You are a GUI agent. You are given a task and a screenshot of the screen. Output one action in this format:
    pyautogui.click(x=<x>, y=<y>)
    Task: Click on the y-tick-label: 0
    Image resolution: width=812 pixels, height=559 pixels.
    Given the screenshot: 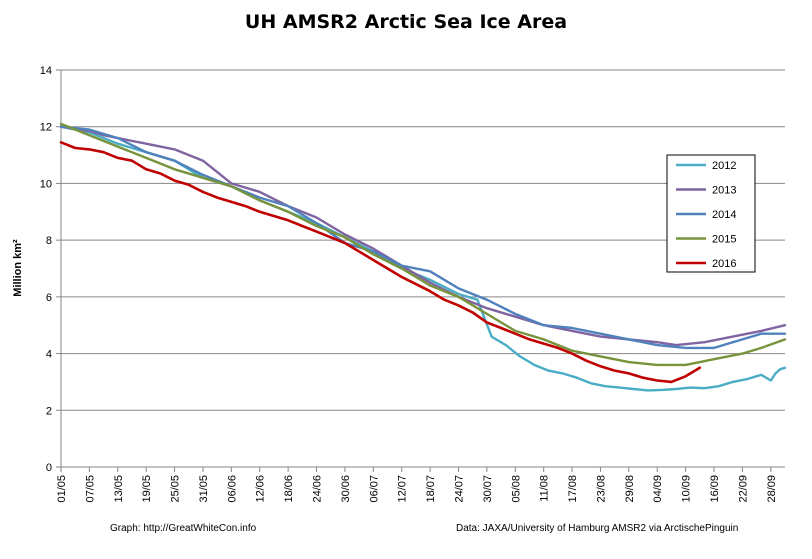 What is the action you would take?
    pyautogui.click(x=49, y=468)
    